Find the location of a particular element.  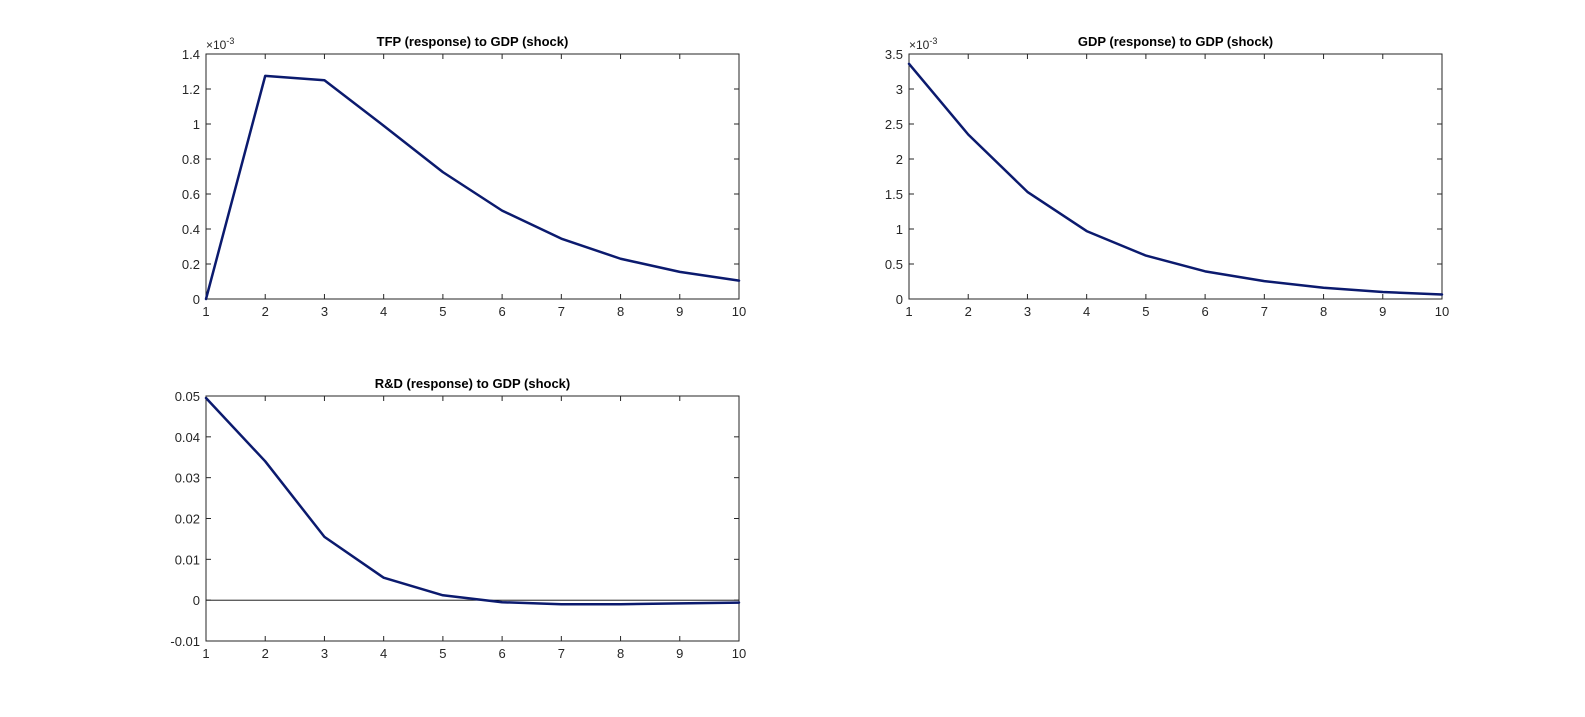

y-tick-label: 2 is located at coordinates (899, 159).